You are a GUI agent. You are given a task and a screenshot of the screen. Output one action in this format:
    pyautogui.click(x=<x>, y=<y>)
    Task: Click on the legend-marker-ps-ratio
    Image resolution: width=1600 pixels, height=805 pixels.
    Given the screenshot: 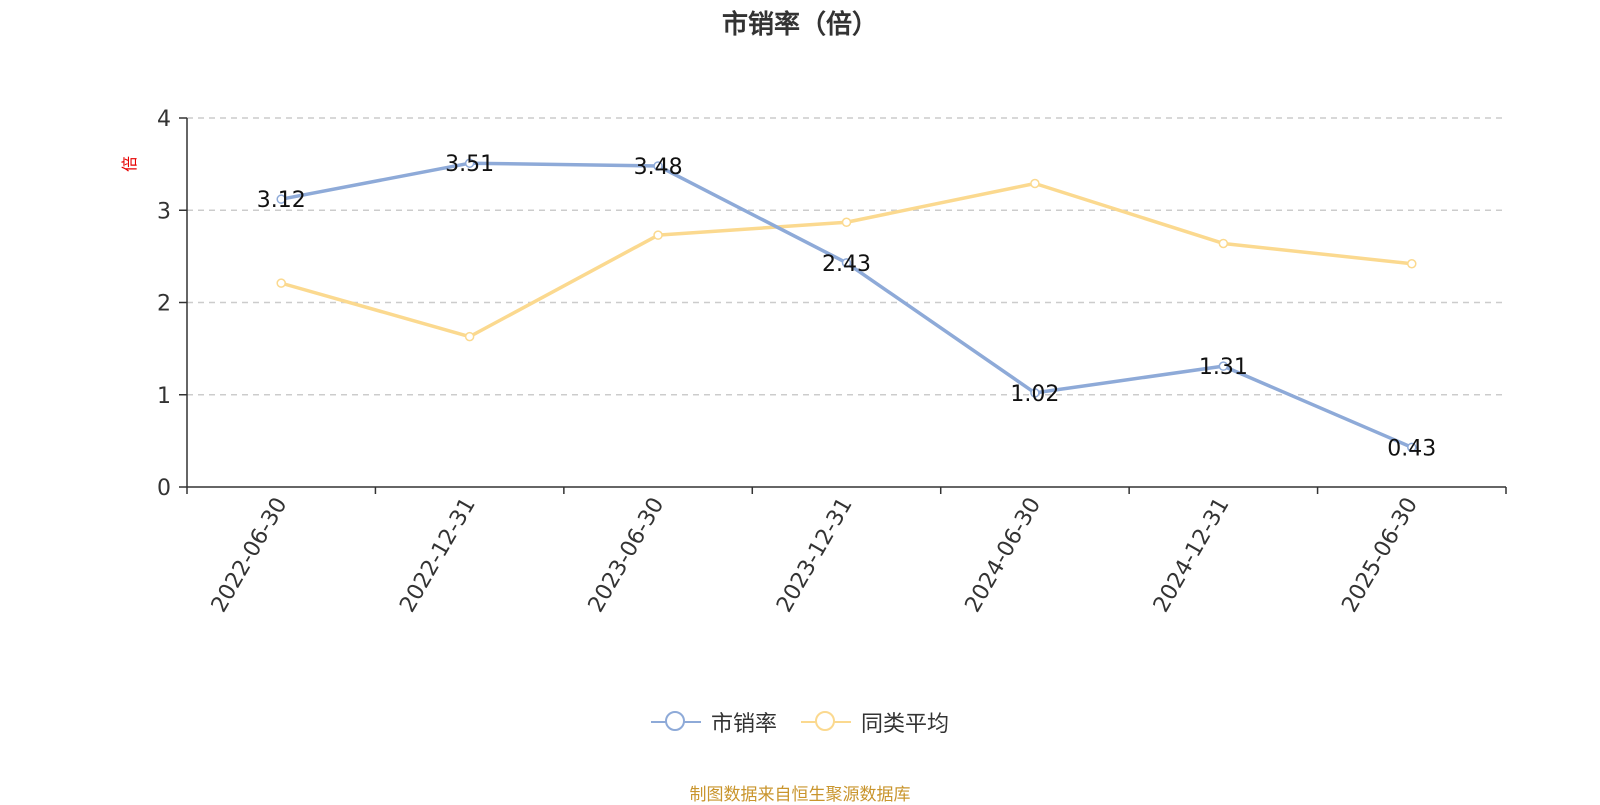 What is the action you would take?
    pyautogui.click(x=675, y=722)
    